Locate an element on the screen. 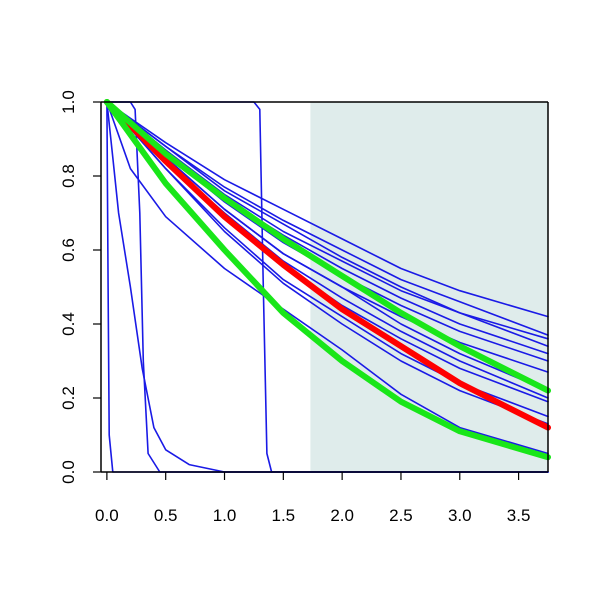 This screenshot has width=600, height=600. y-tick-label: 1.0 is located at coordinates (68, 102).